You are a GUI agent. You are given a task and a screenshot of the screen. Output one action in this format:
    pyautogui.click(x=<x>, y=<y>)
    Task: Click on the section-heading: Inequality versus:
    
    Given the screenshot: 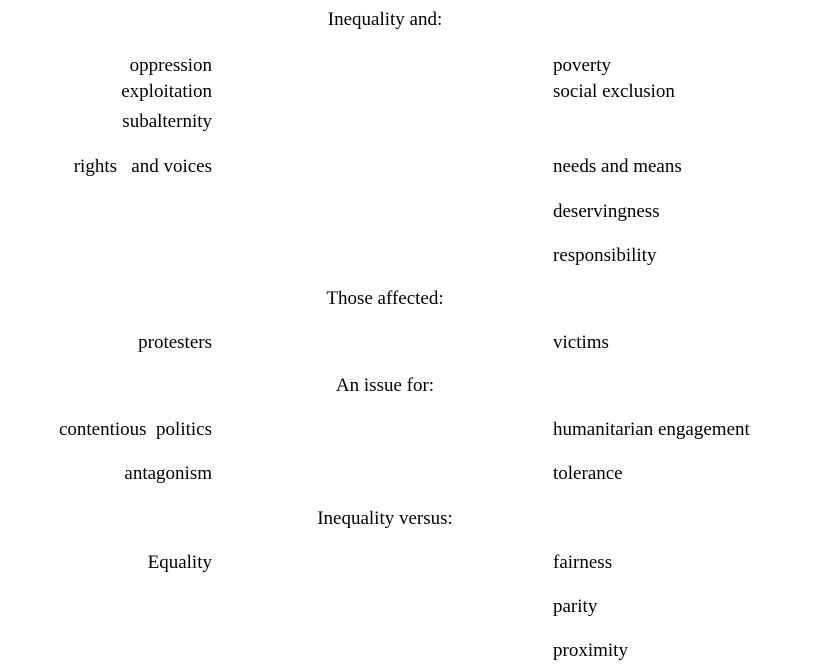 What is the action you would take?
    pyautogui.click(x=385, y=518)
    